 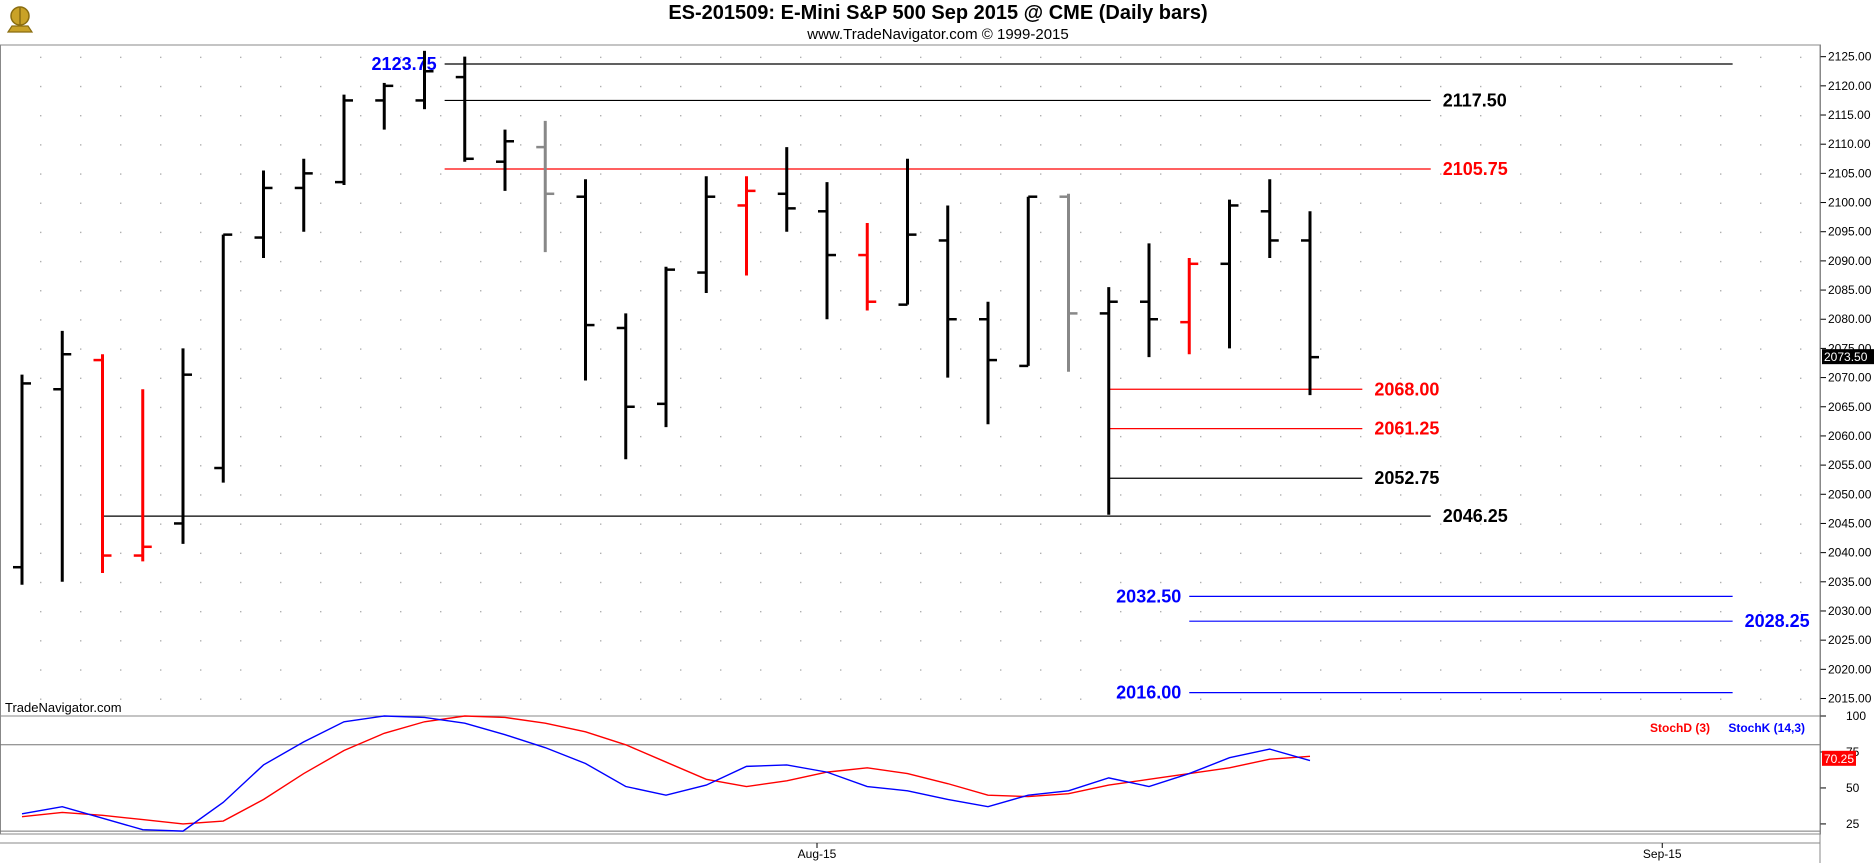 I want to click on last-price-label: 2073.50, so click(x=1846, y=357).